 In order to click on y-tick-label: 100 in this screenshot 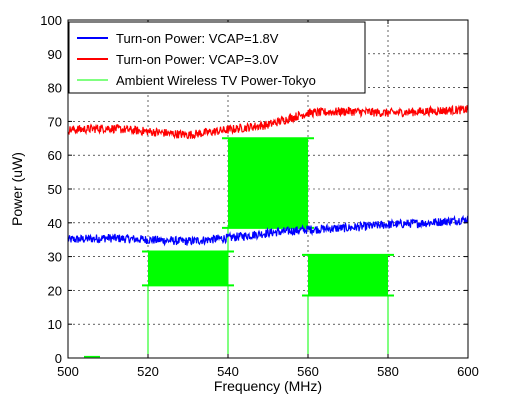, I will do `click(51, 20)`.